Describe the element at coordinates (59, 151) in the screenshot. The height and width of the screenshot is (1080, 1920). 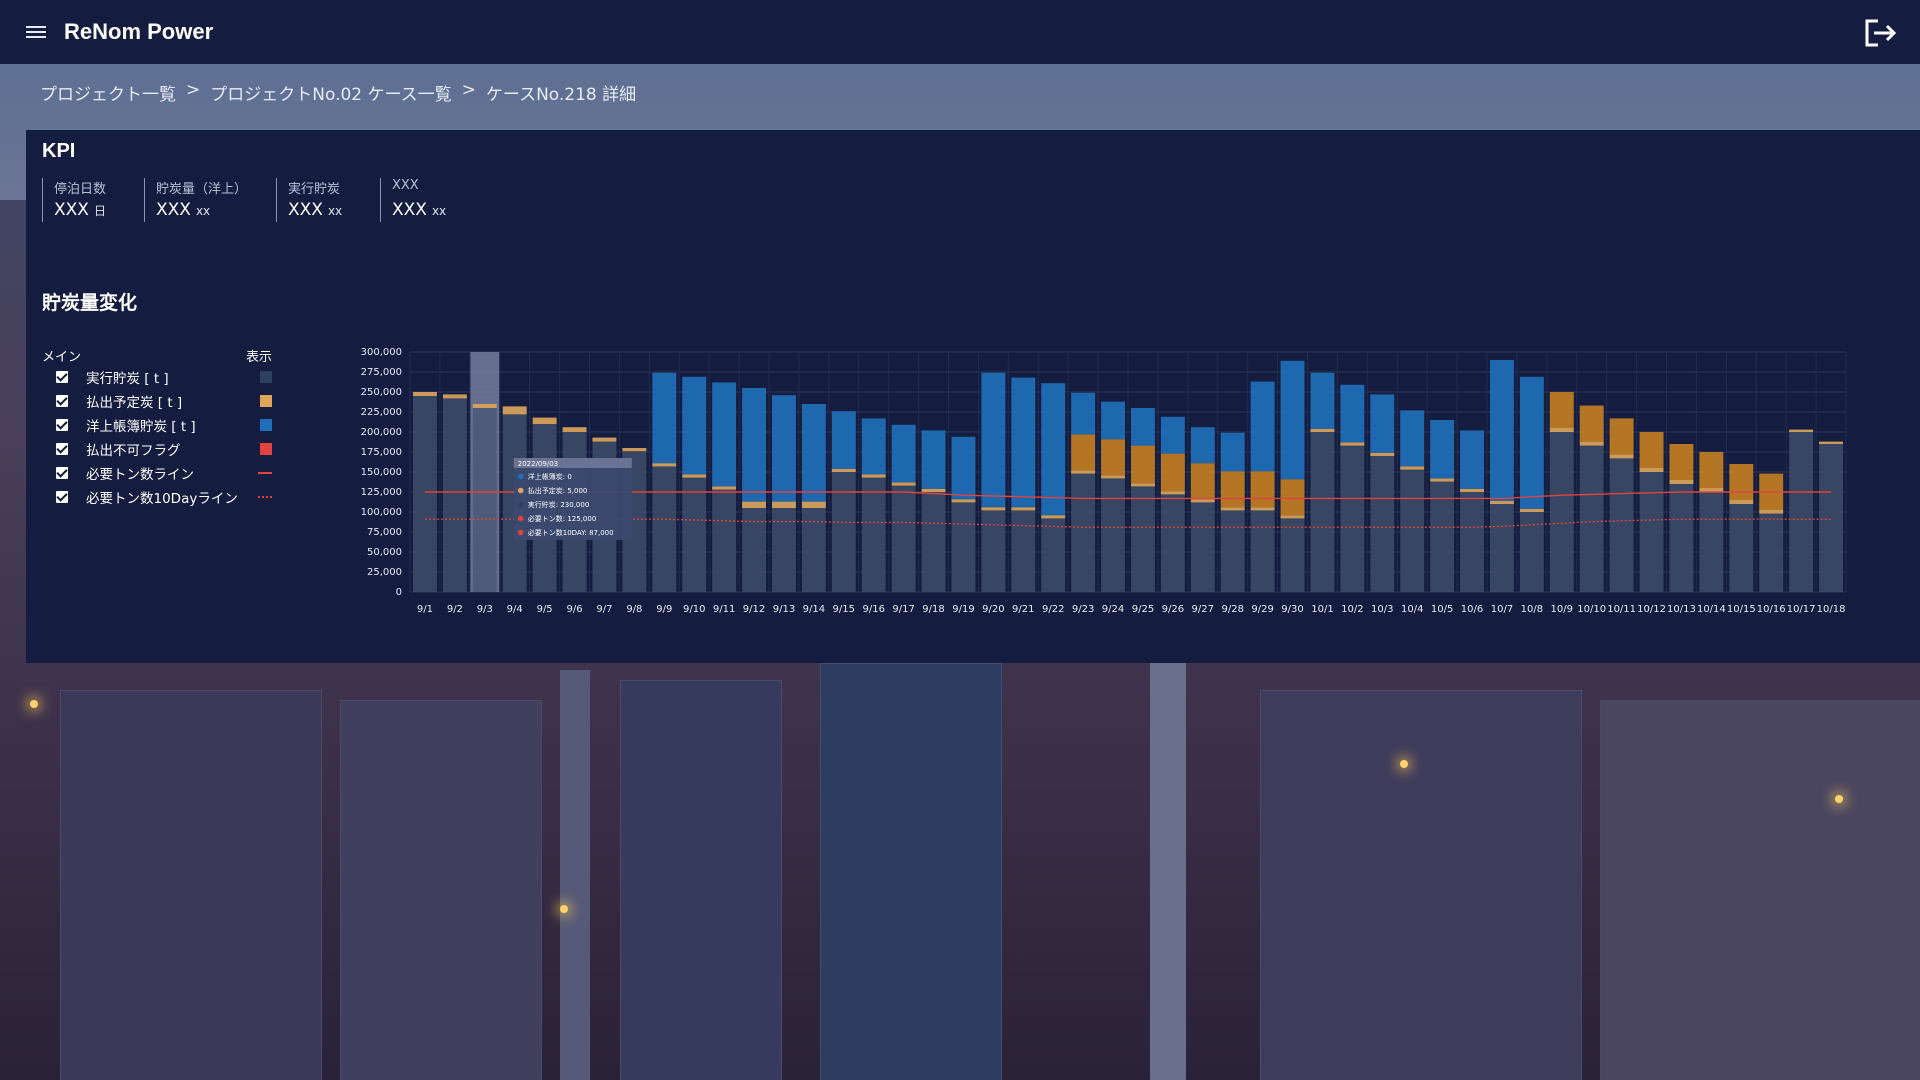
I see `kpi-title: KPI` at that location.